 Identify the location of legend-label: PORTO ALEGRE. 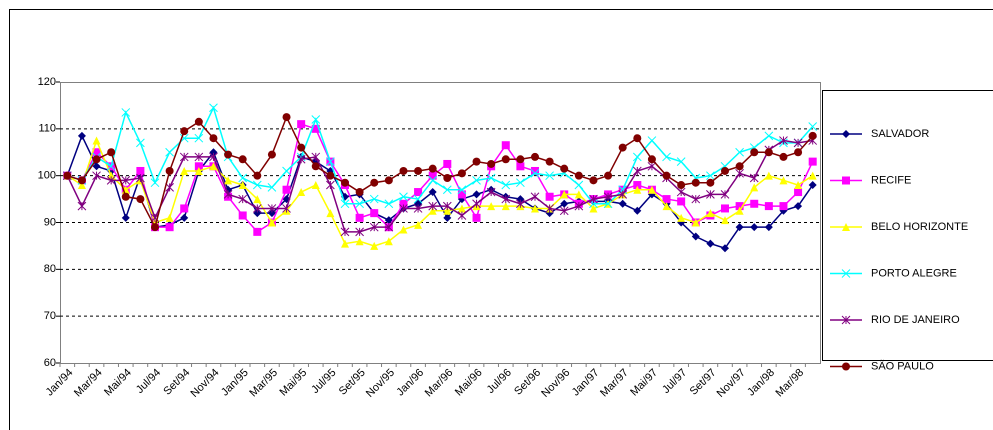
(914, 273).